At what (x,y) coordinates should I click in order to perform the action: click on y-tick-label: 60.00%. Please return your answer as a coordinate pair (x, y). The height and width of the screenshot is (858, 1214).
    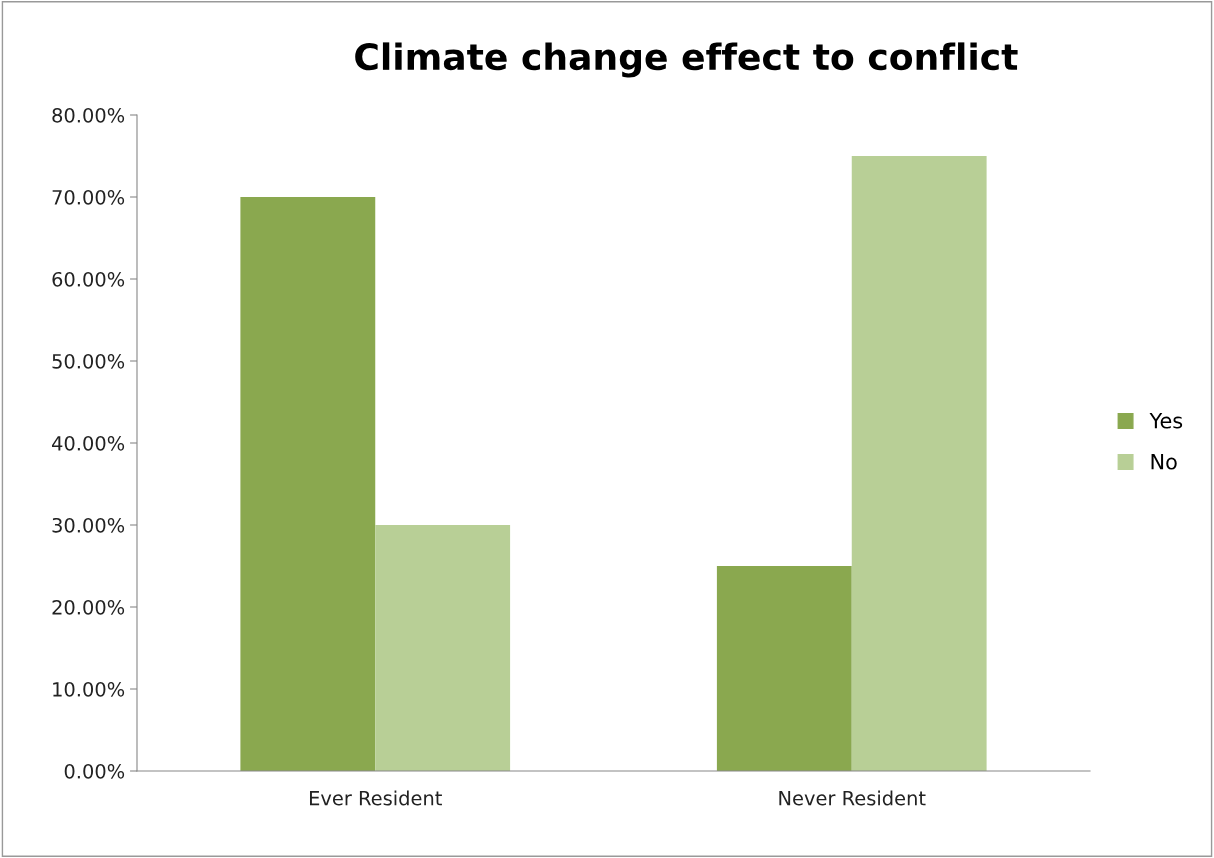
    Looking at the image, I should click on (88, 279).